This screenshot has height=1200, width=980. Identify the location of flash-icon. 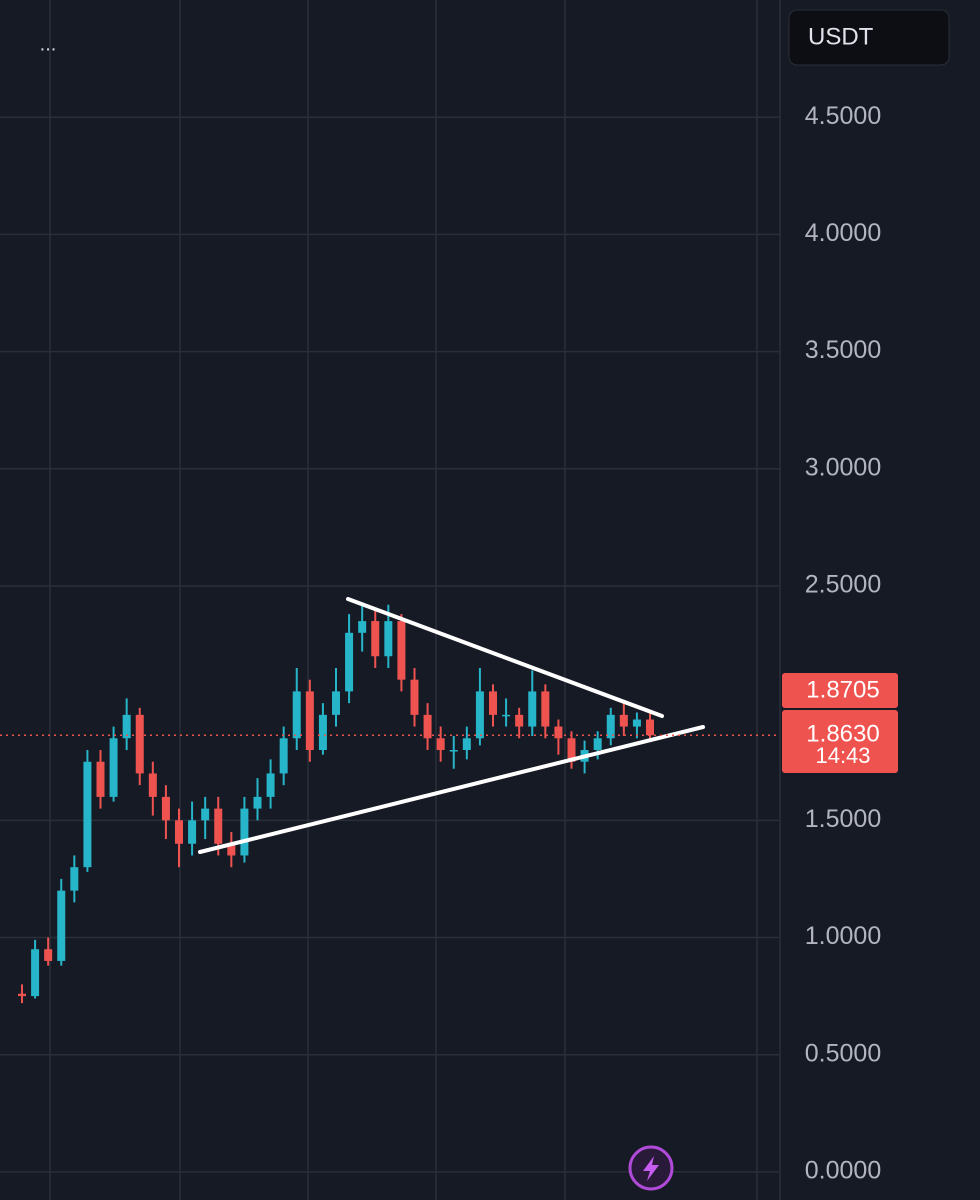
(651, 1168).